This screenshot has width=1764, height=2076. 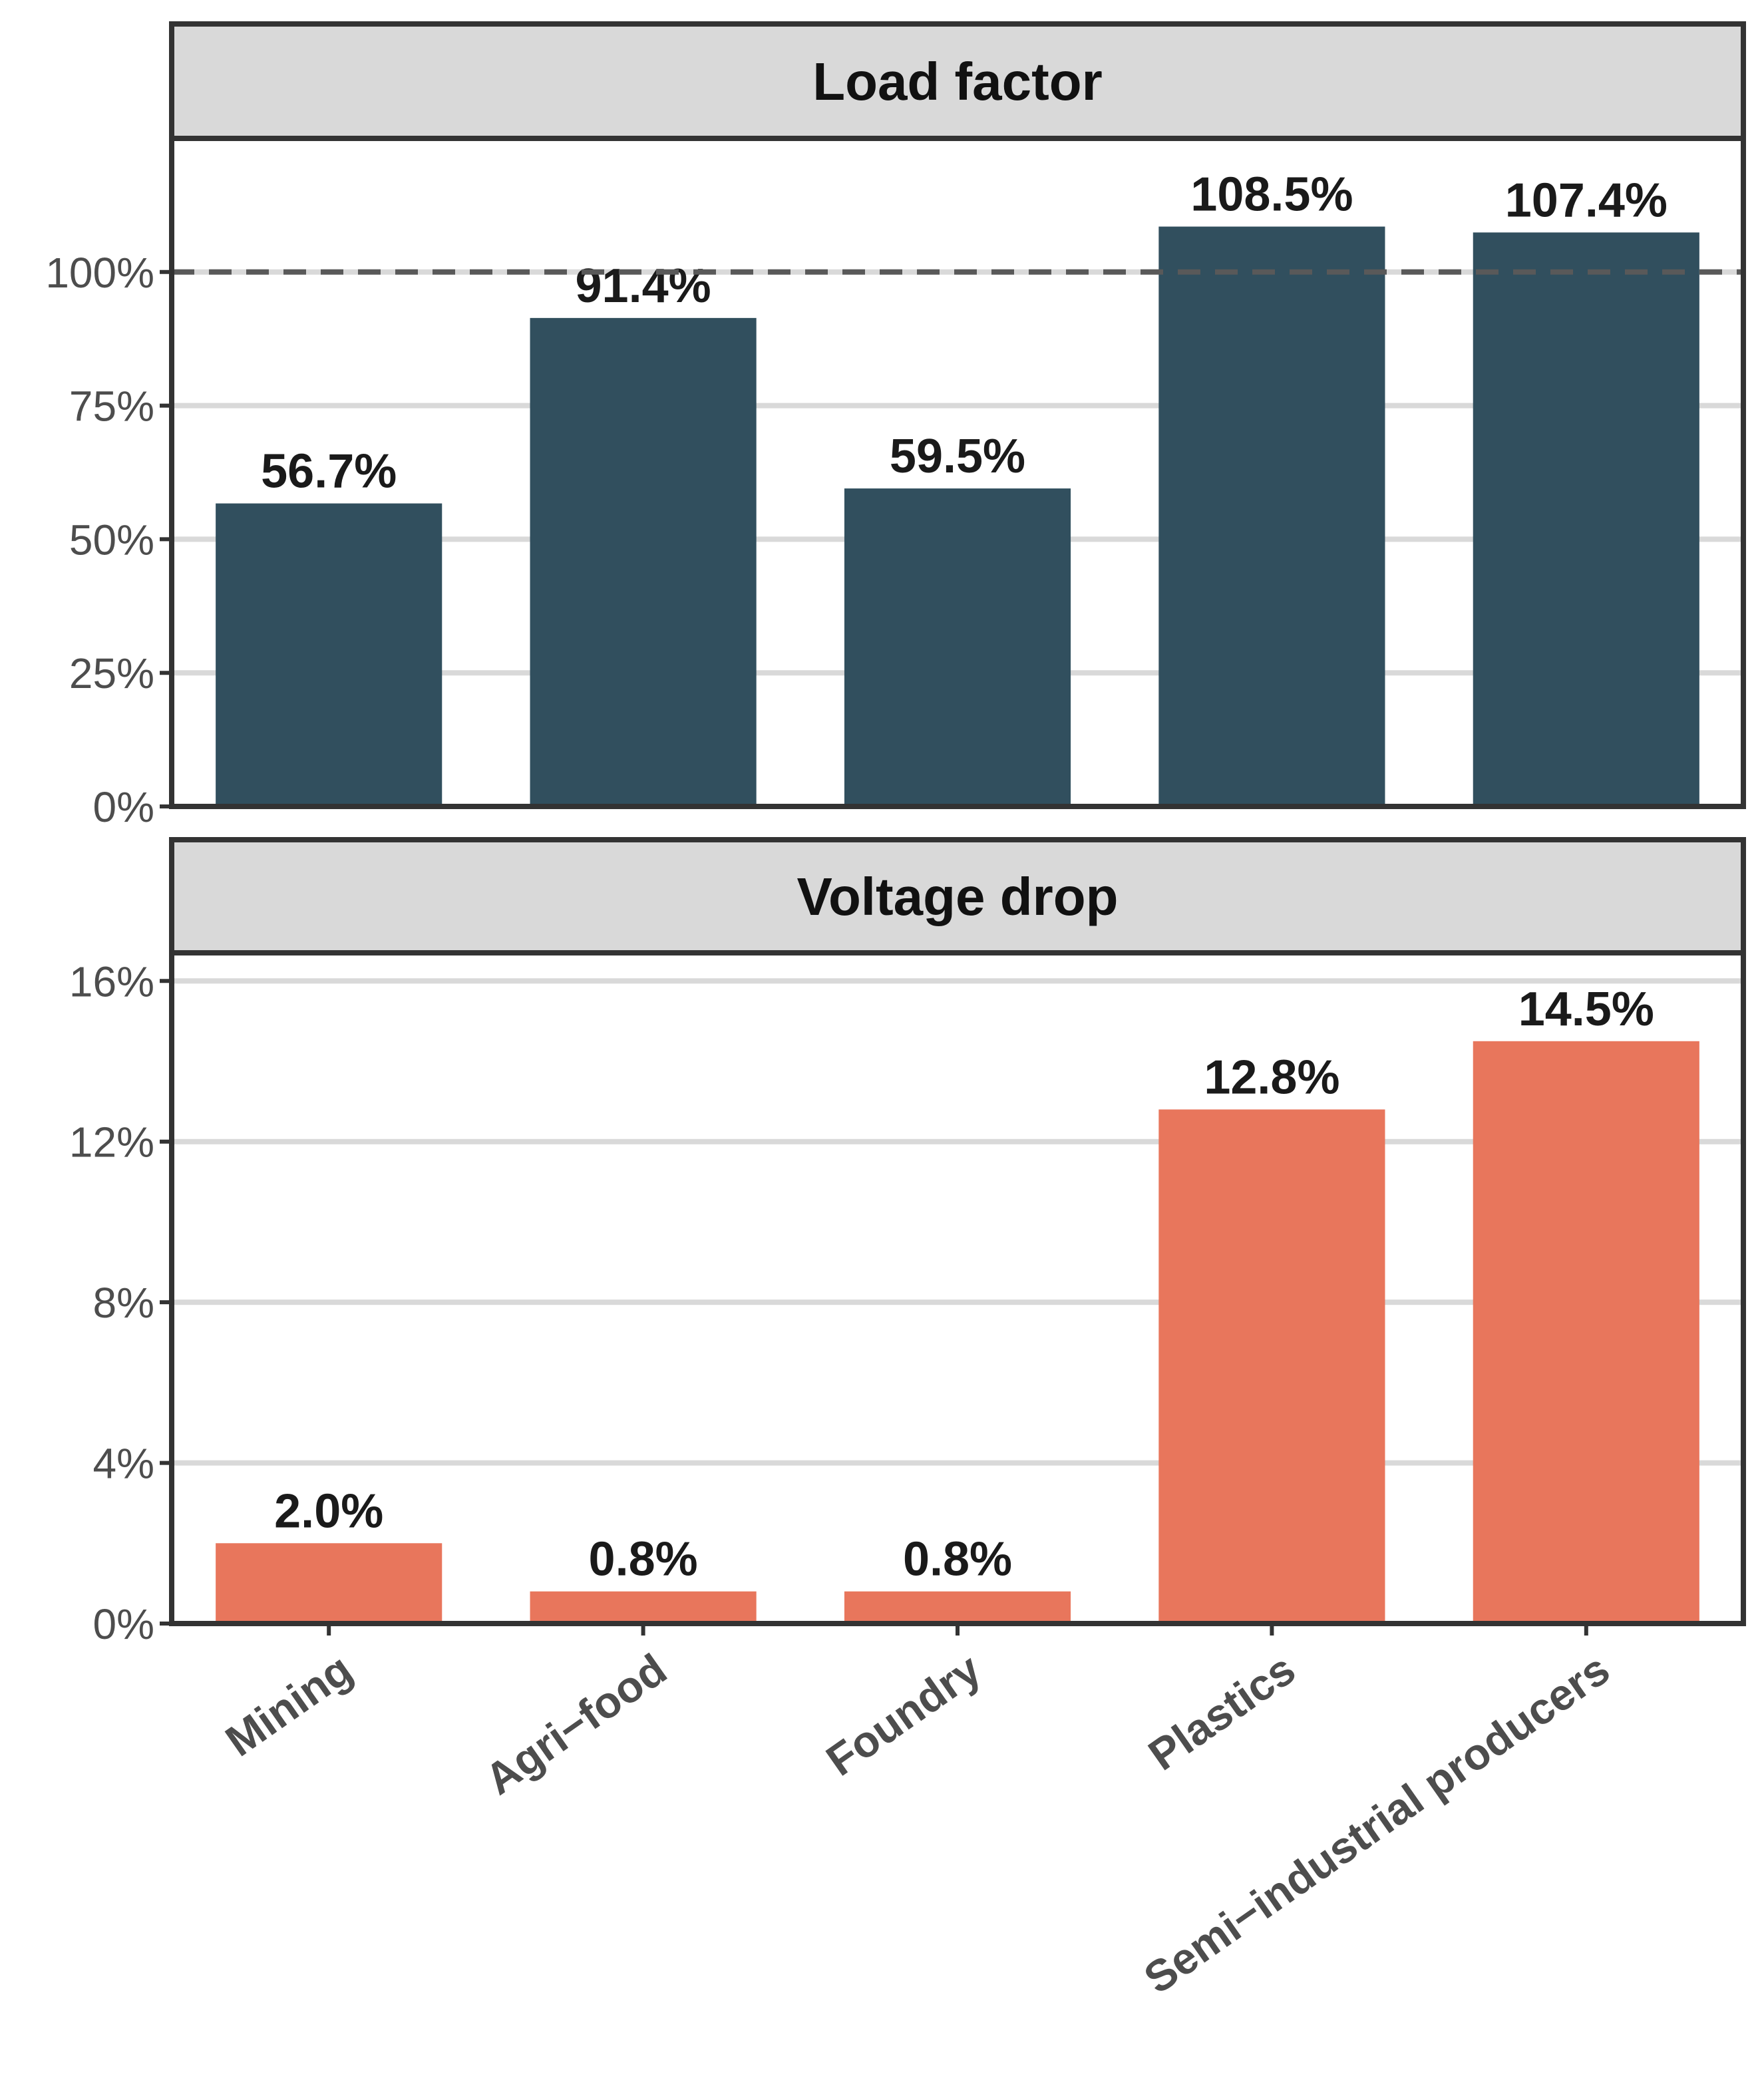 What do you see at coordinates (575, 1724) in the screenshot?
I see `x-label-agri-food: Agri−food` at bounding box center [575, 1724].